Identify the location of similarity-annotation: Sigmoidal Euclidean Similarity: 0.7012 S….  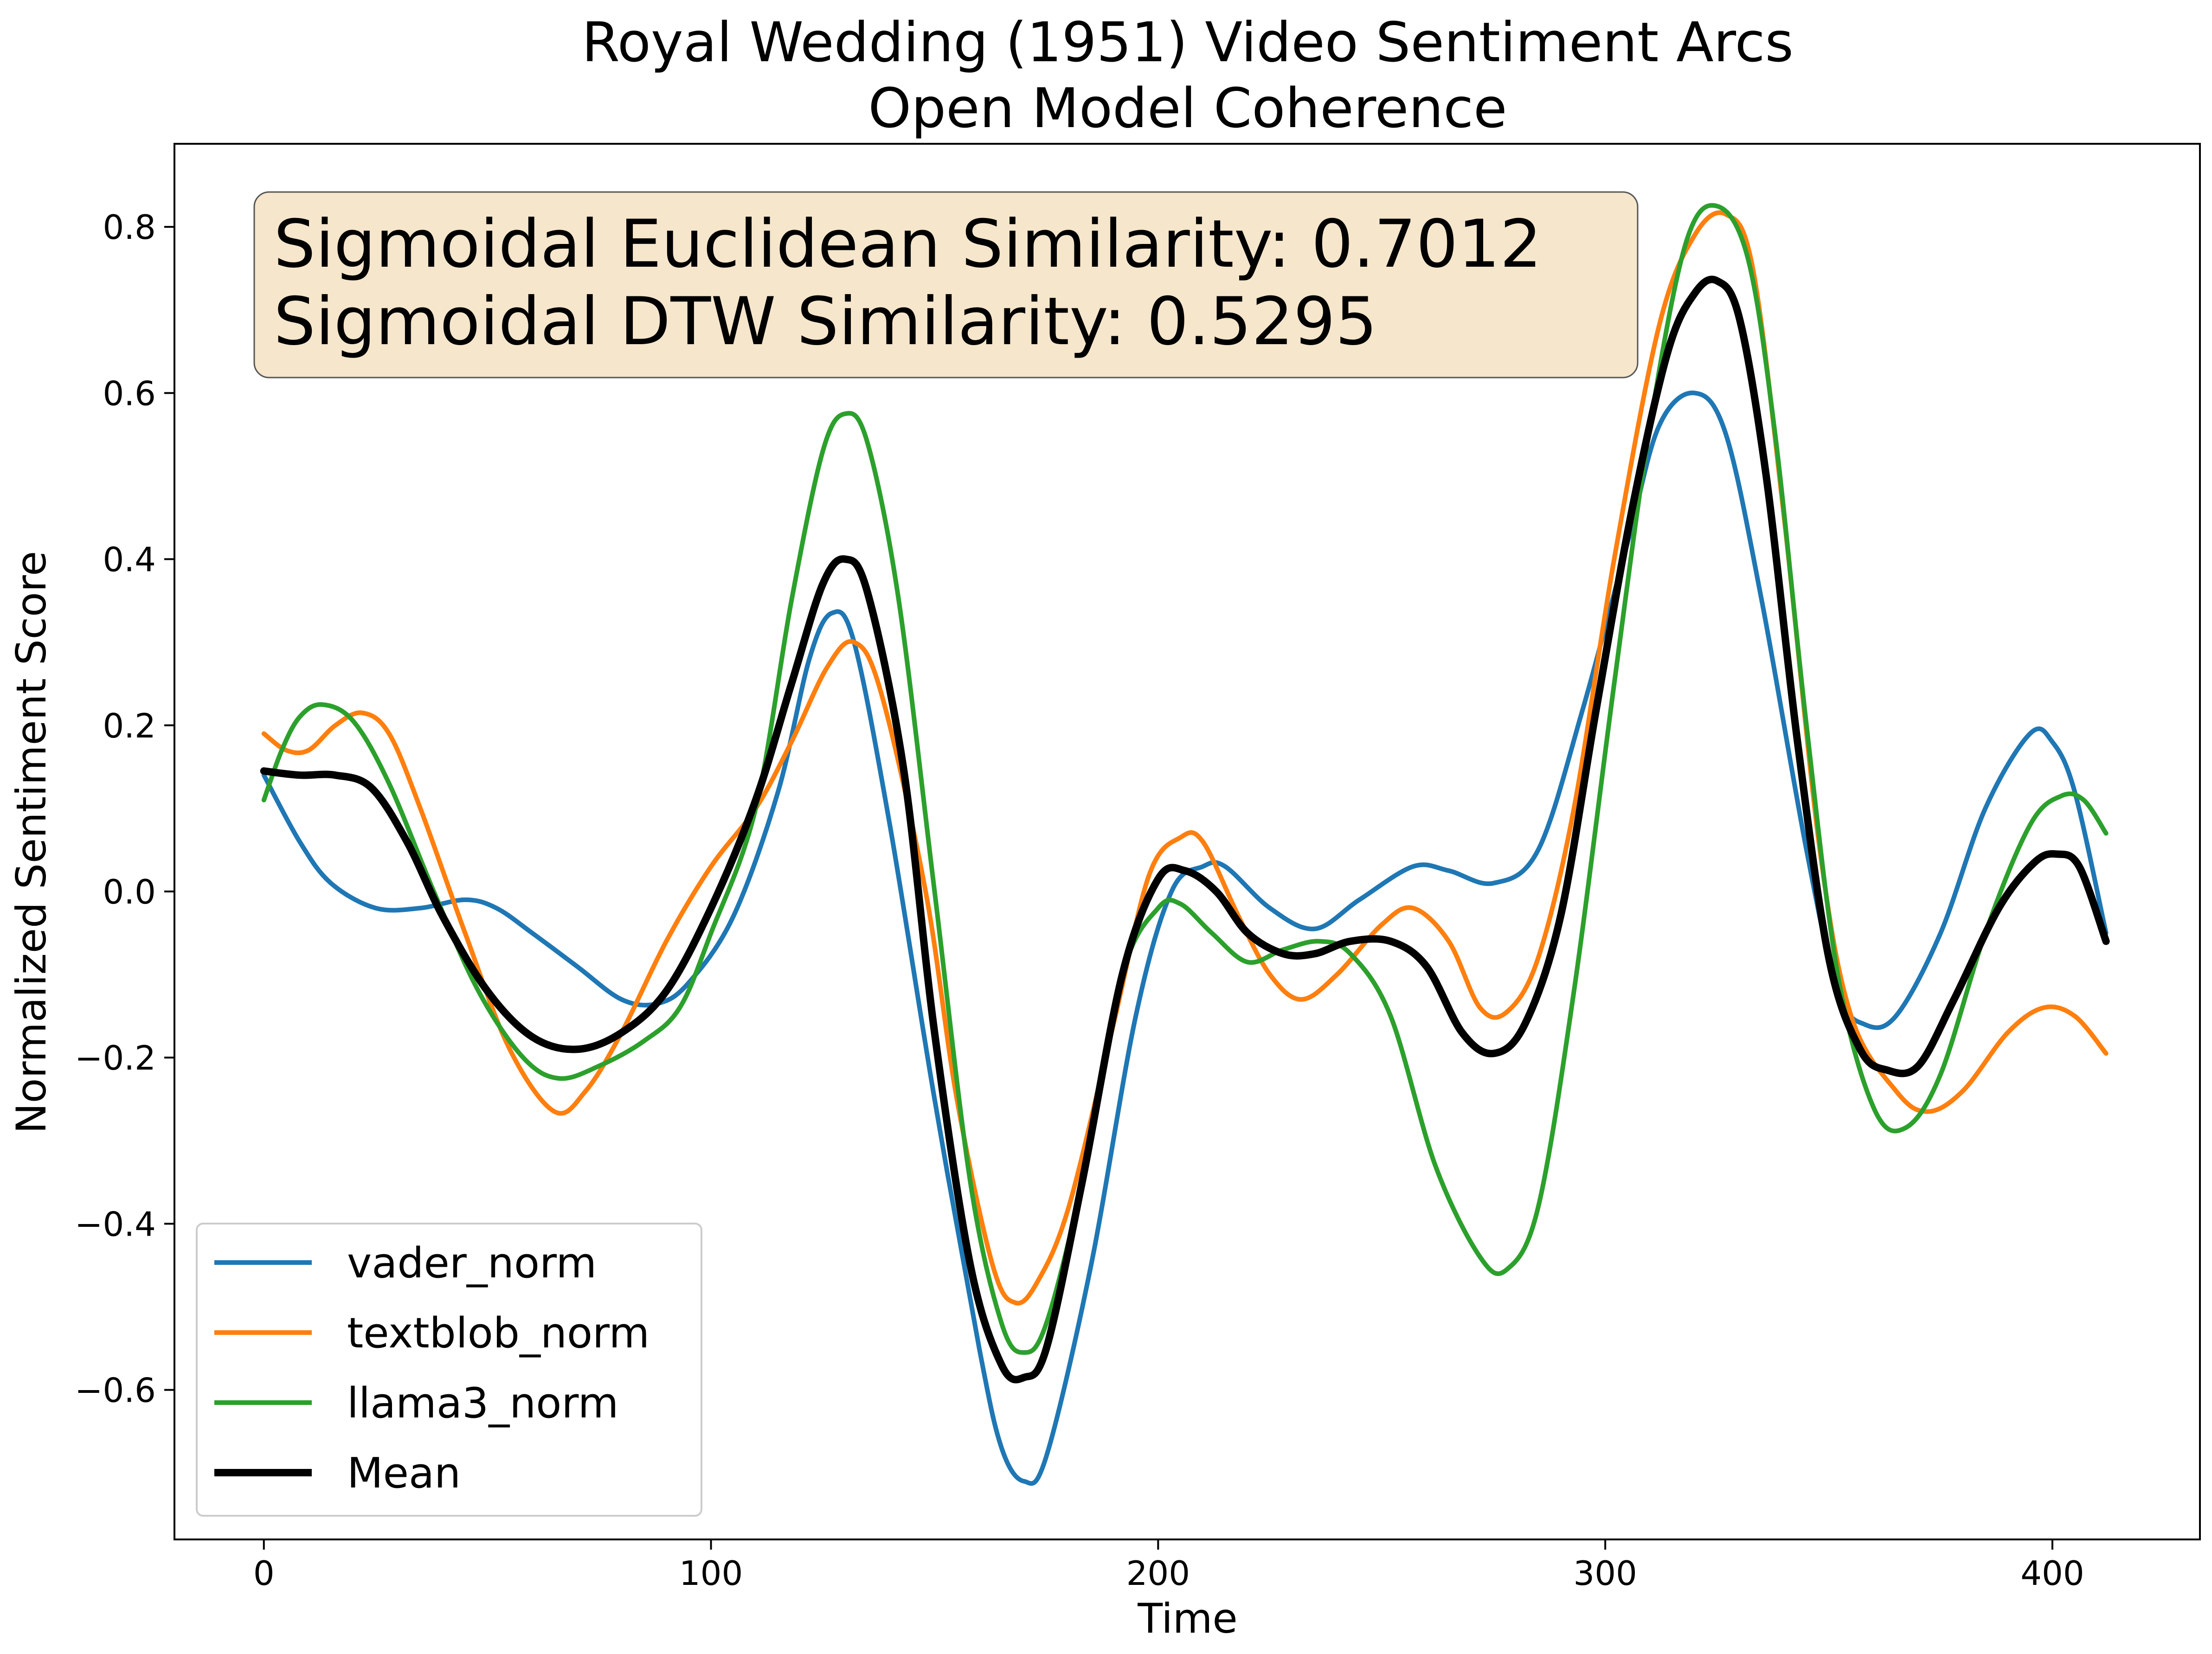
(946, 284).